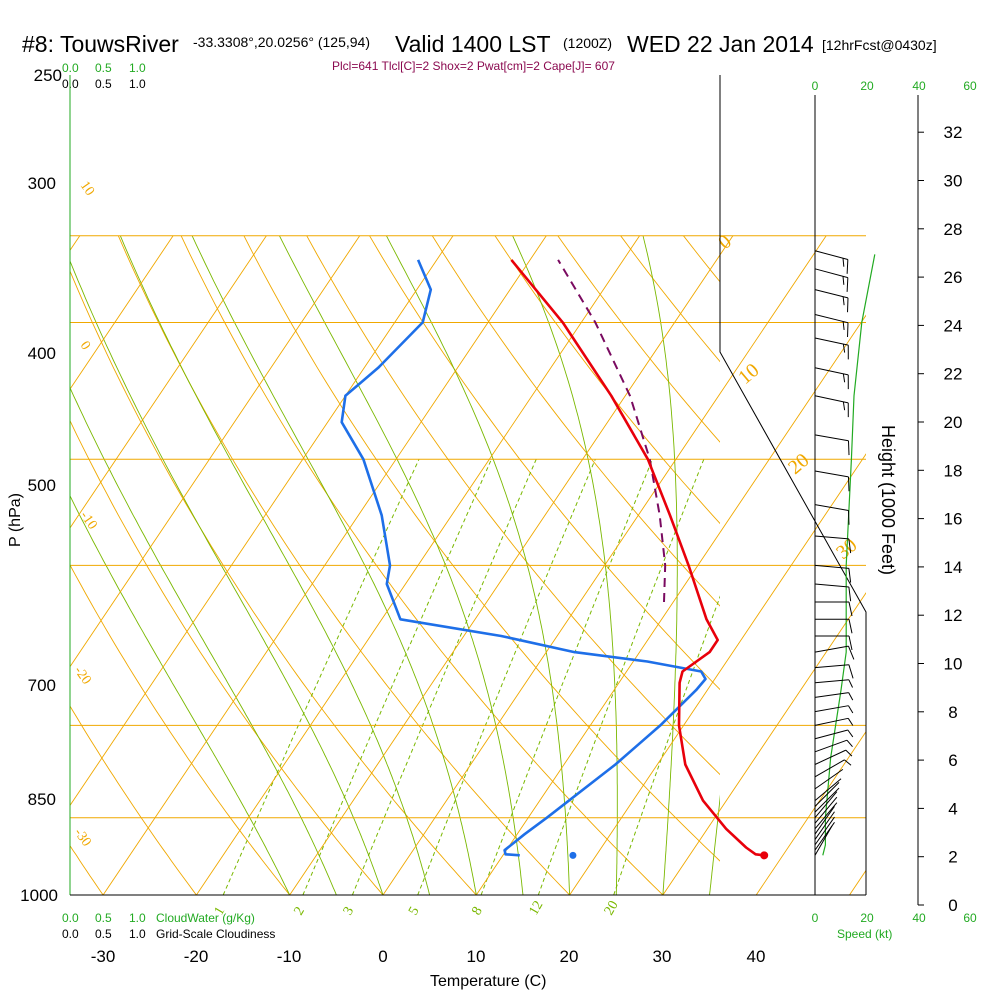  Describe the element at coordinates (137, 68) in the screenshot. I see `cloud-water-scale-1: 1.0` at that location.